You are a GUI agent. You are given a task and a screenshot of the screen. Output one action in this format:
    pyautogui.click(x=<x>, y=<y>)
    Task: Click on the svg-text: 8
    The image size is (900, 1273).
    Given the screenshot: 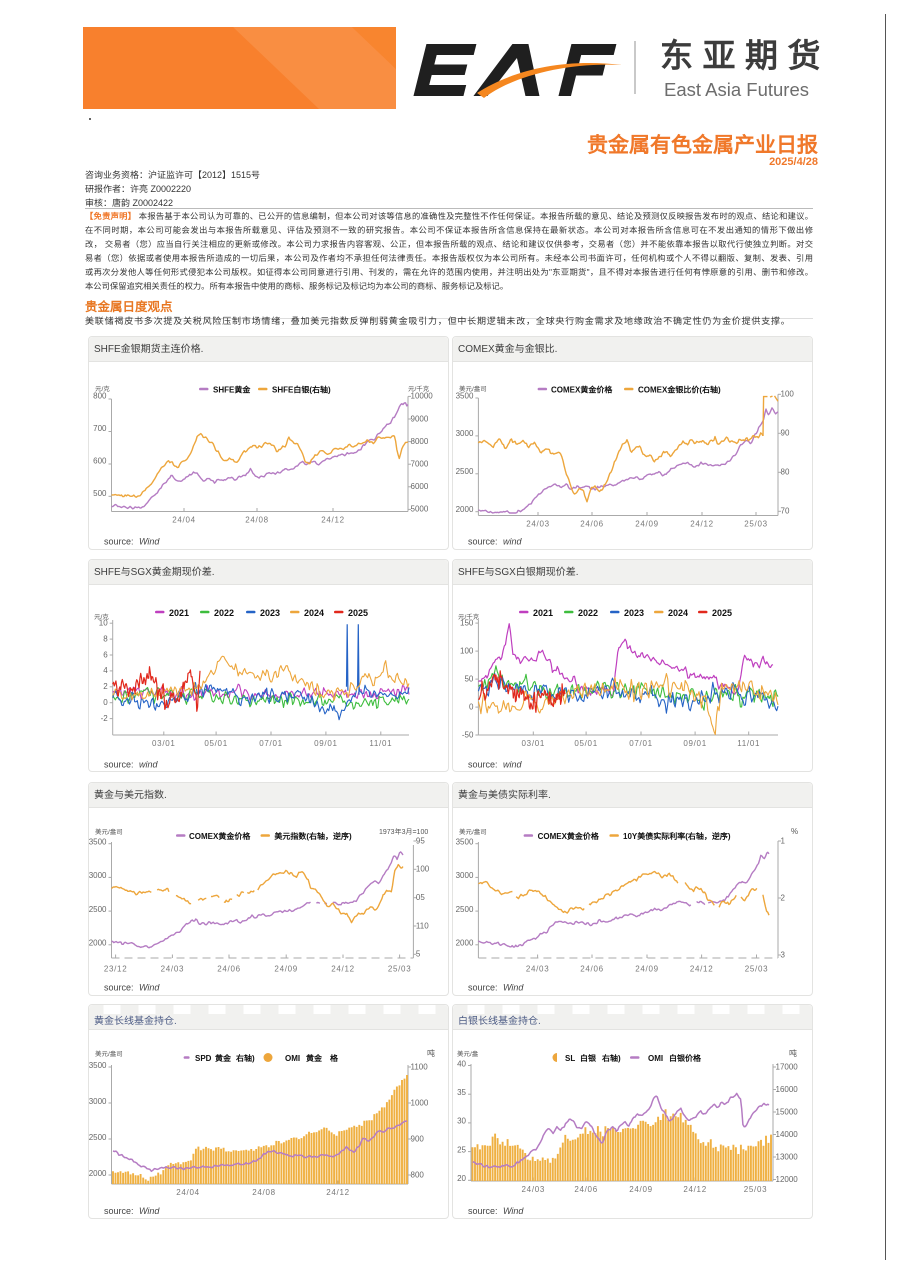 What is the action you would take?
    pyautogui.click(x=105, y=638)
    